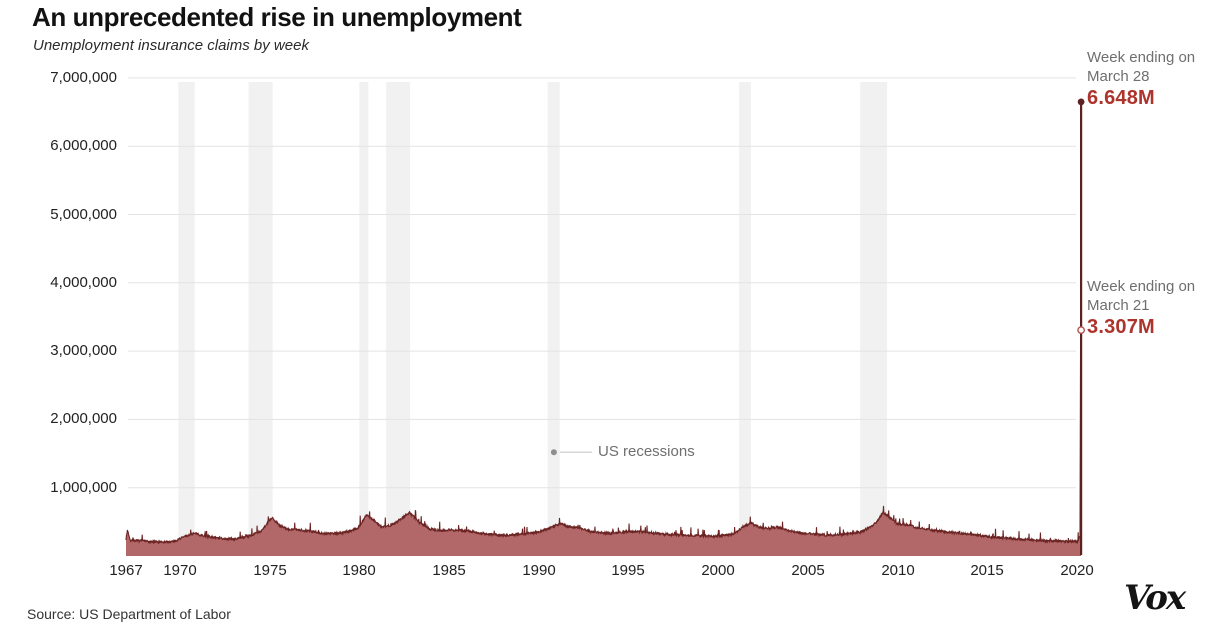 This screenshot has height=629, width=1206. Describe the element at coordinates (1141, 57) in the screenshot. I see `annotation-march28-line1: Week ending on` at that location.